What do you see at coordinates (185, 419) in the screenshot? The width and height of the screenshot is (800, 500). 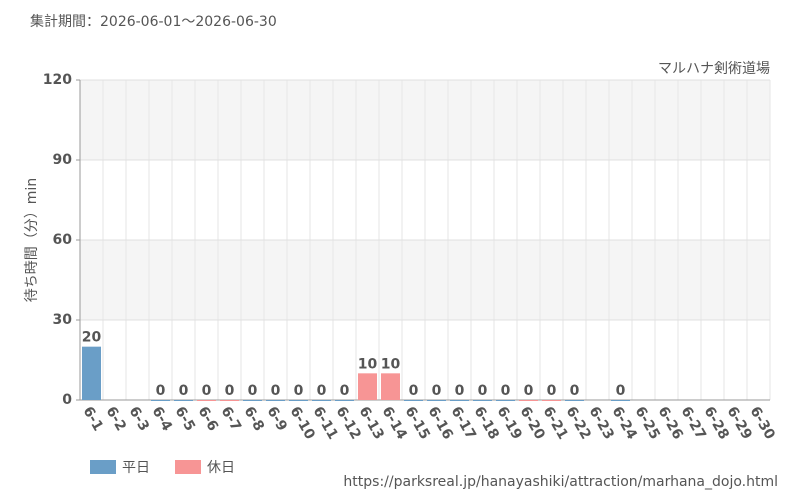 I see `x-tick-label: 6-5` at bounding box center [185, 419].